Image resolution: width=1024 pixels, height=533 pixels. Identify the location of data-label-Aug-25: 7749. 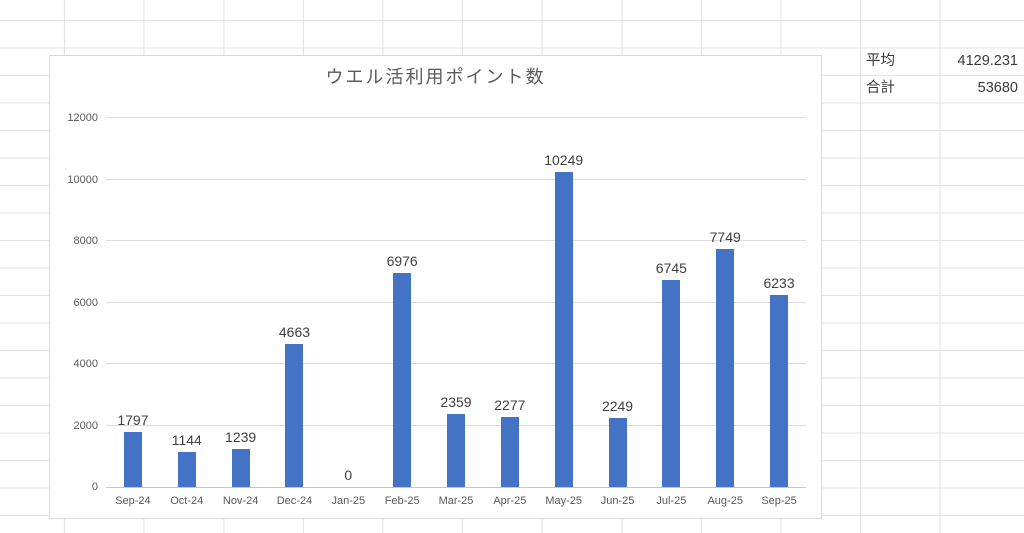
(725, 236).